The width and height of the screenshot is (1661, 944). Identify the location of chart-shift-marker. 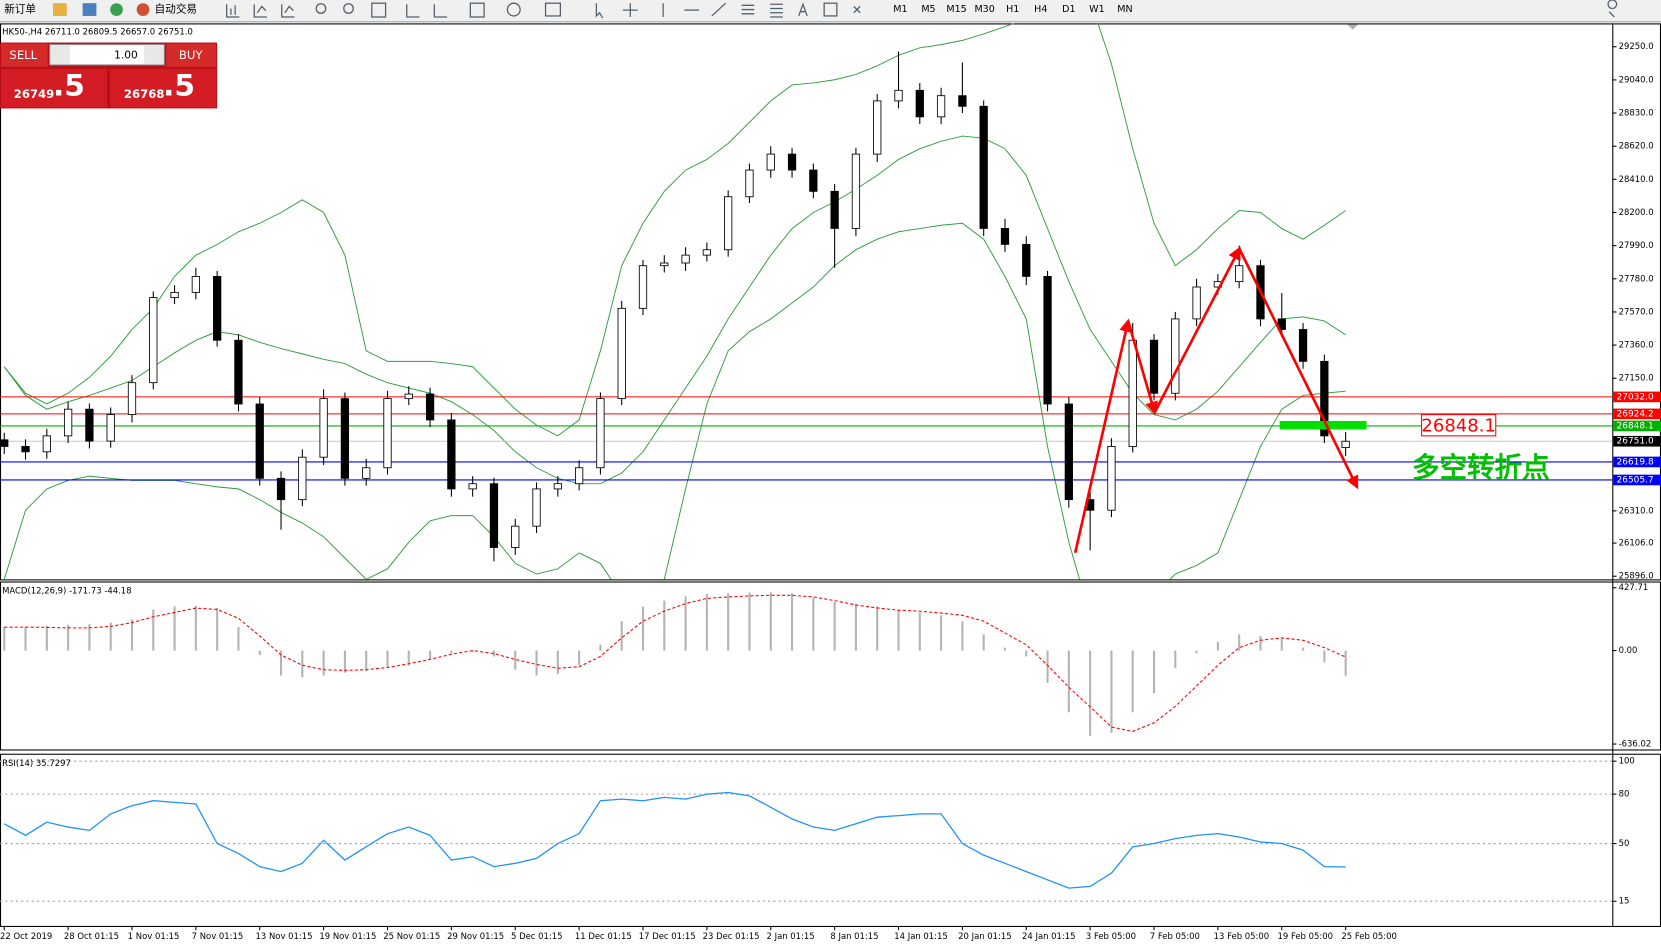
(1353, 27).